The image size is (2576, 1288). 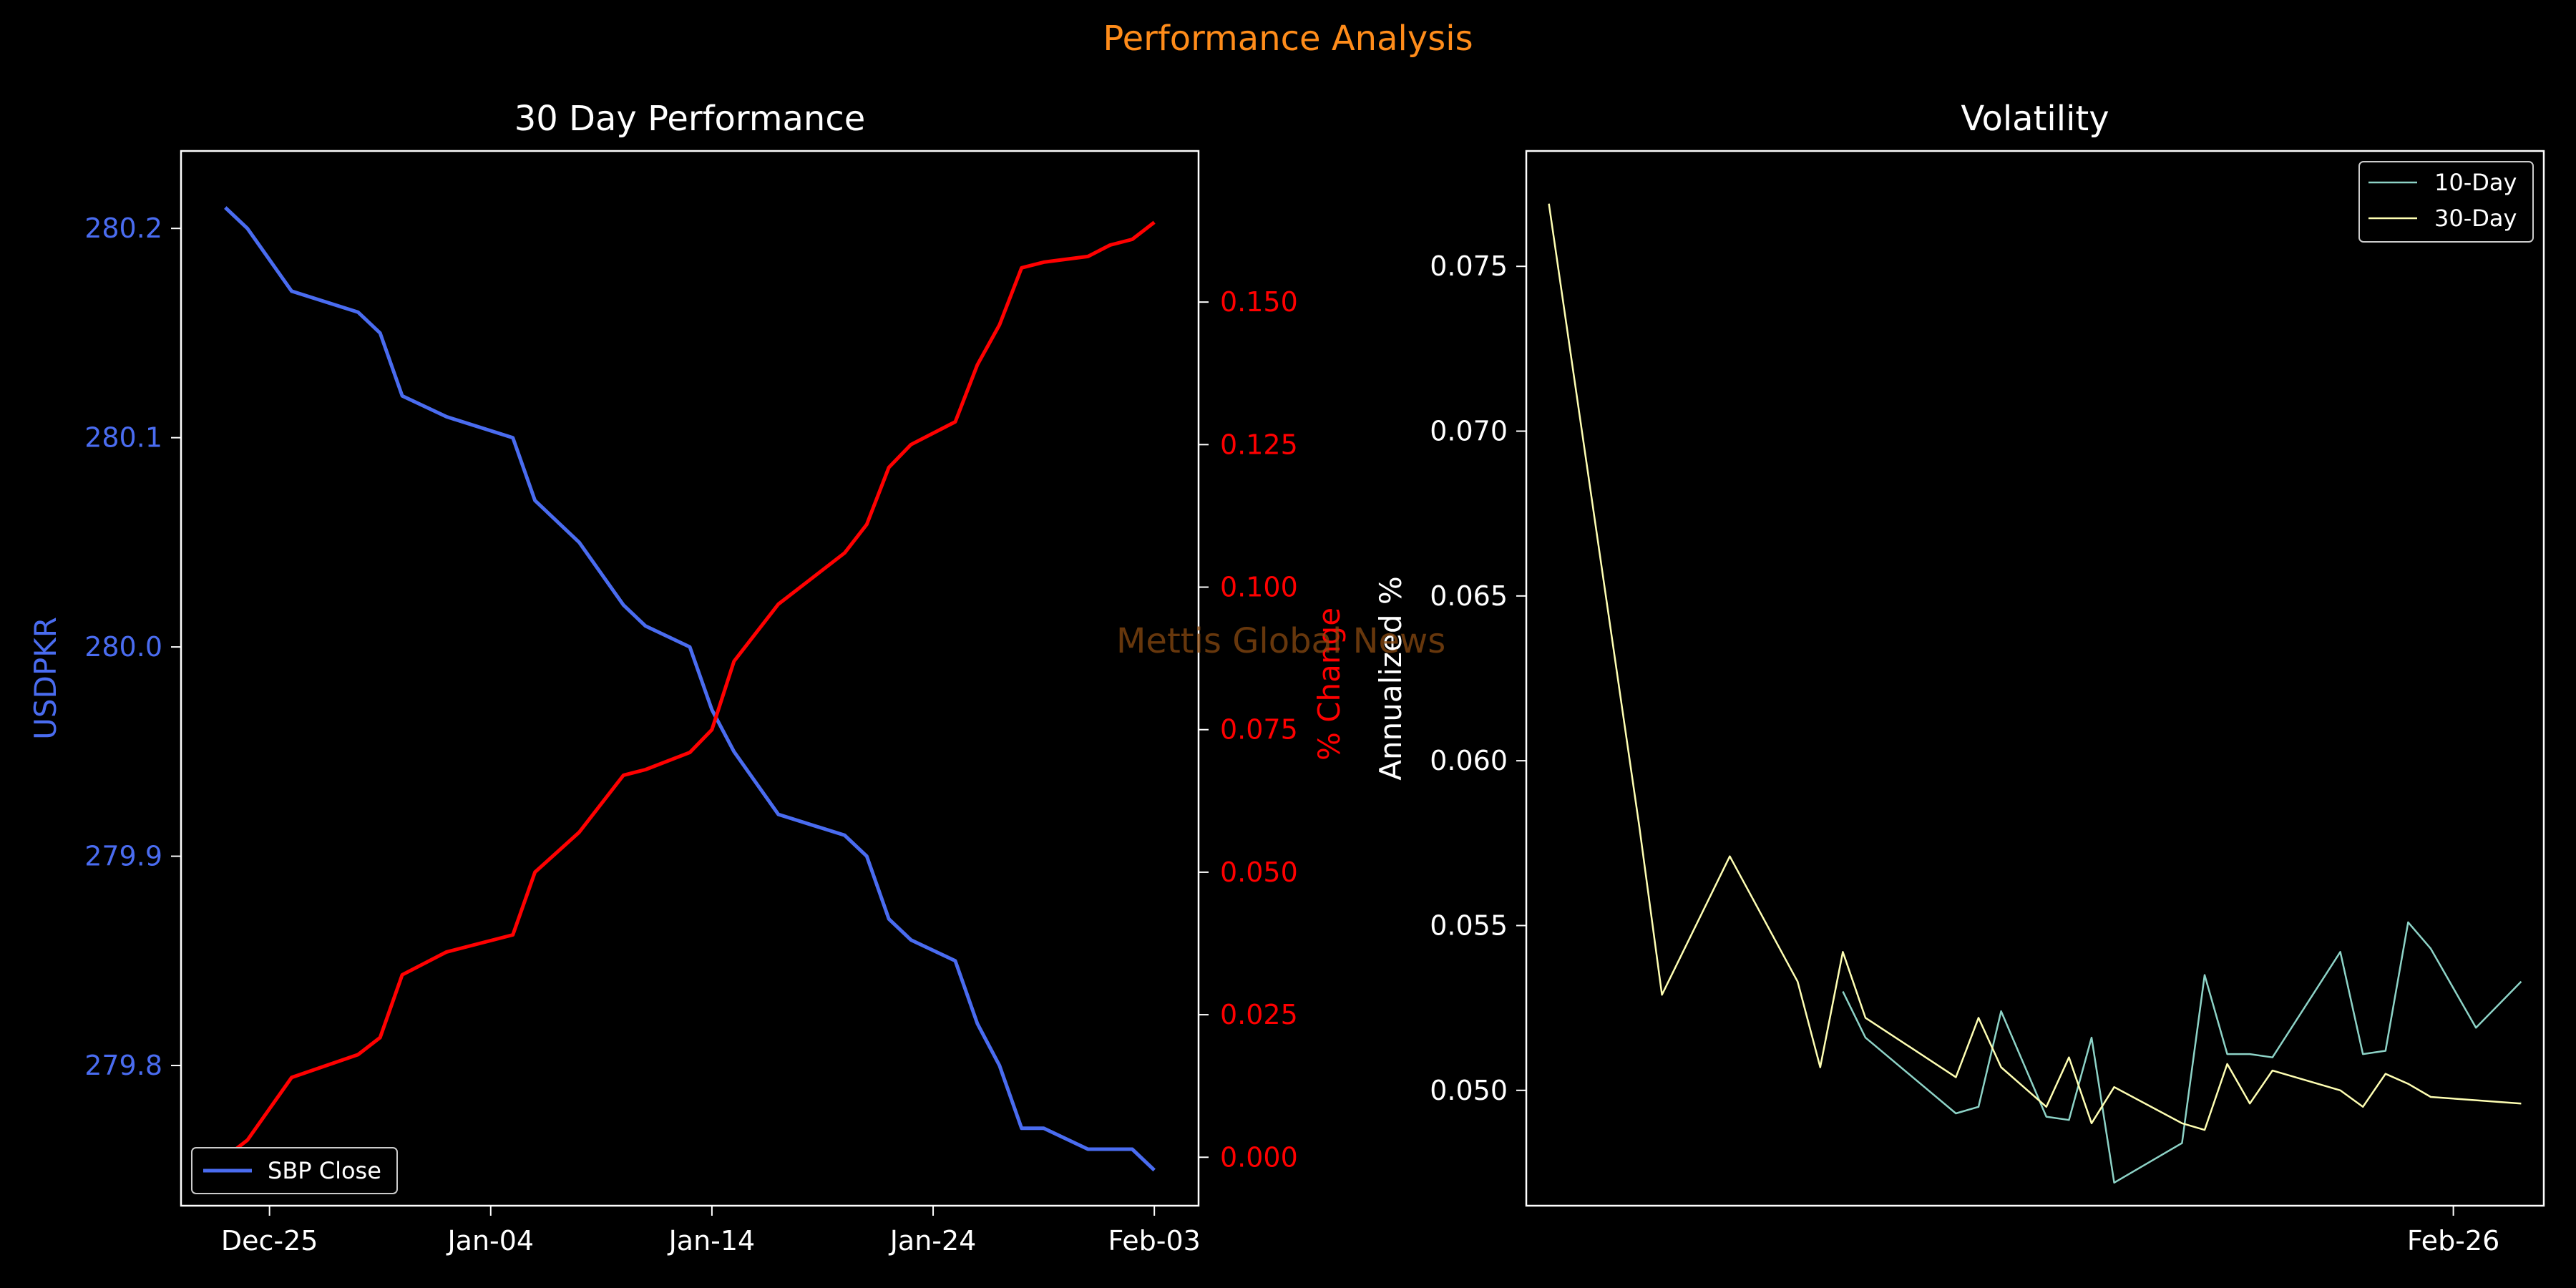 What do you see at coordinates (324, 1170) in the screenshot?
I see `perf-legend-label: SBP Close` at bounding box center [324, 1170].